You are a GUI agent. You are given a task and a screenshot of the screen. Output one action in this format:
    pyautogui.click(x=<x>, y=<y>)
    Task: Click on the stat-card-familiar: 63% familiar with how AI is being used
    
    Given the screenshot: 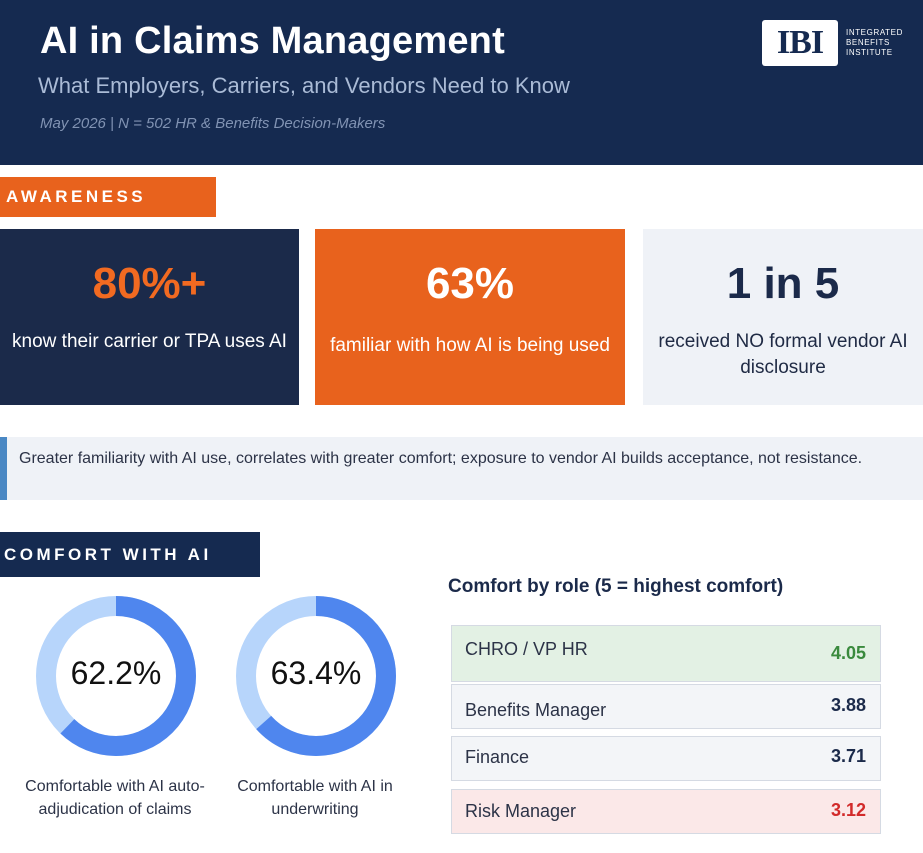 What is the action you would take?
    pyautogui.click(x=470, y=317)
    